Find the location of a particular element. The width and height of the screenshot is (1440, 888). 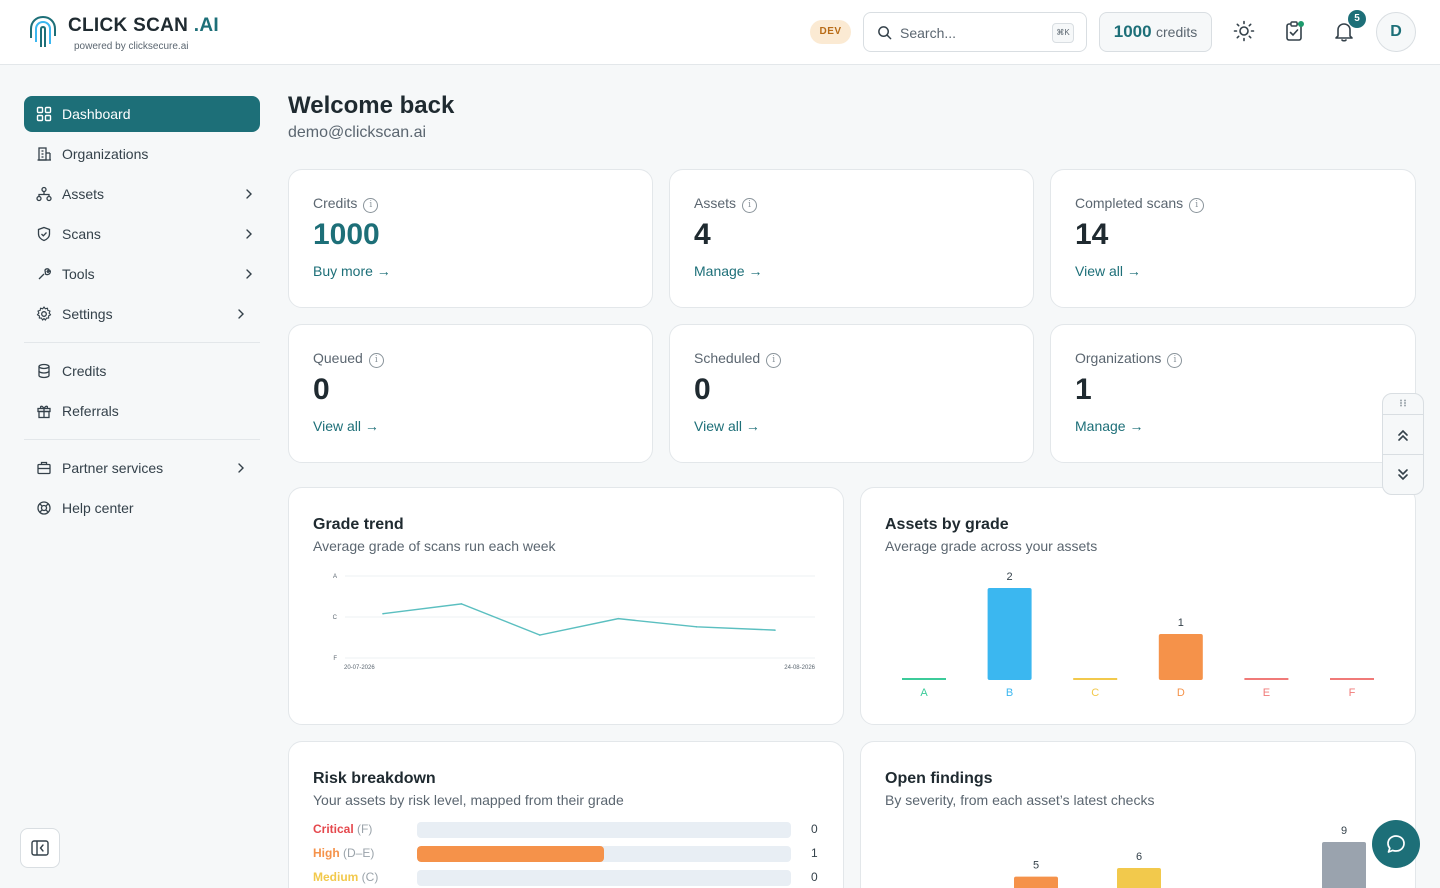

scroll-controls is located at coordinates (1403, 444).